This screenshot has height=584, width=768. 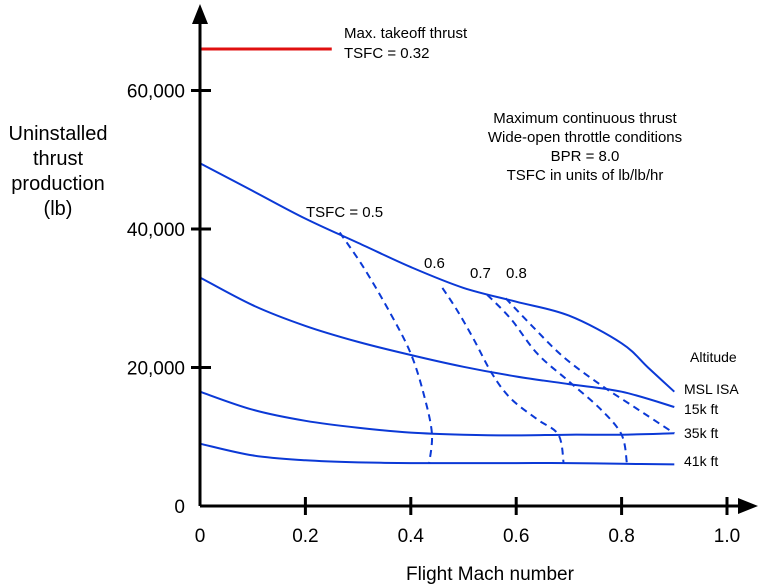 What do you see at coordinates (156, 92) in the screenshot?
I see `y-tick-label-60-000: 60,000` at bounding box center [156, 92].